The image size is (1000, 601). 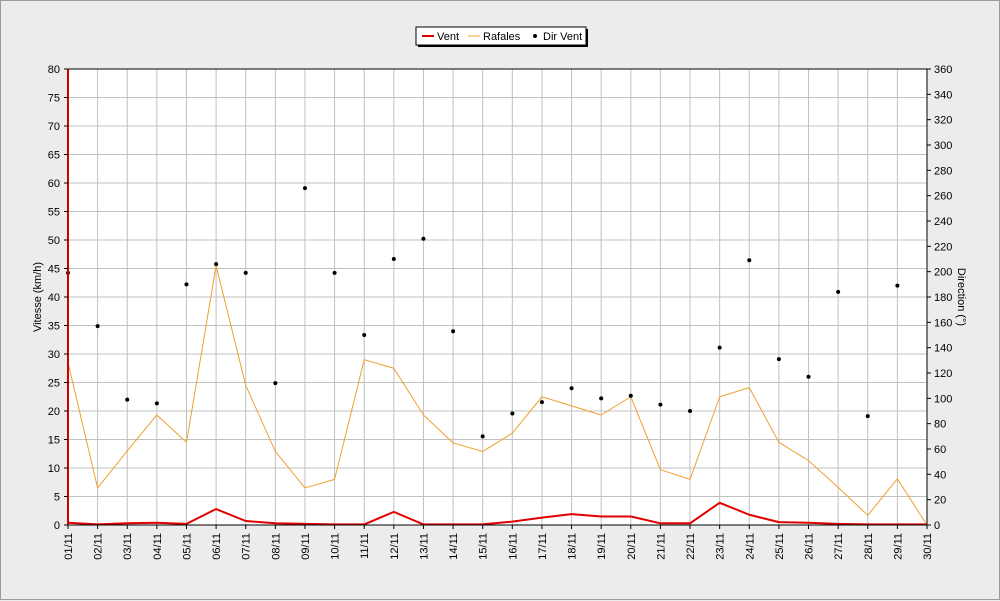 What do you see at coordinates (943, 399) in the screenshot?
I see `y2-tick-label: 100` at bounding box center [943, 399].